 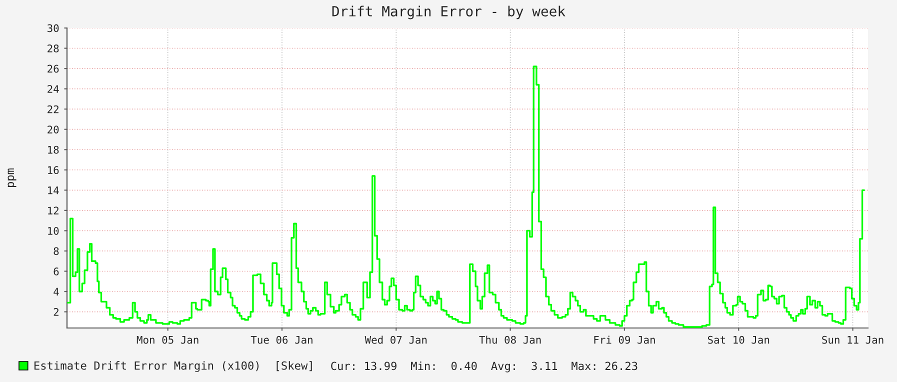 I want to click on legend-label: Estimate Drift Error Margin (x100) [Skew], so click(x=173, y=366).